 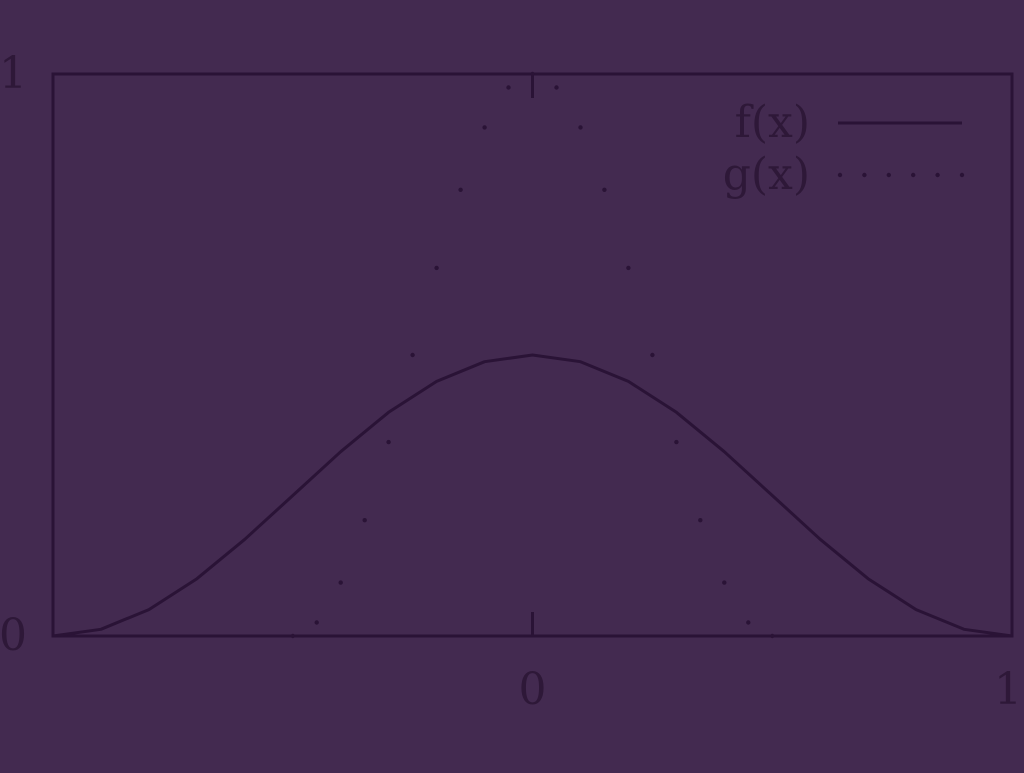 What do you see at coordinates (766, 174) in the screenshot?
I see `legend-label-1: g(x)` at bounding box center [766, 174].